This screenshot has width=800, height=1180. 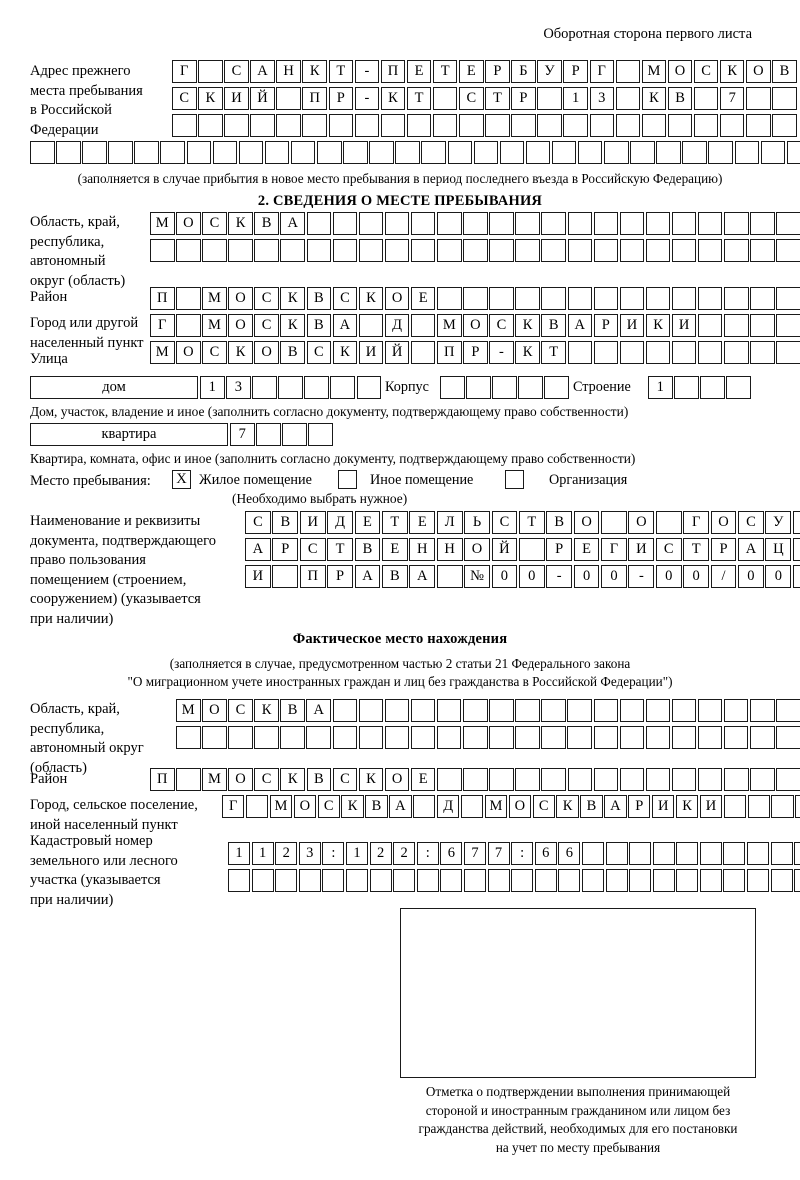 What do you see at coordinates (504, 549) in the screenshot?
I see `form-cell: Й` at bounding box center [504, 549].